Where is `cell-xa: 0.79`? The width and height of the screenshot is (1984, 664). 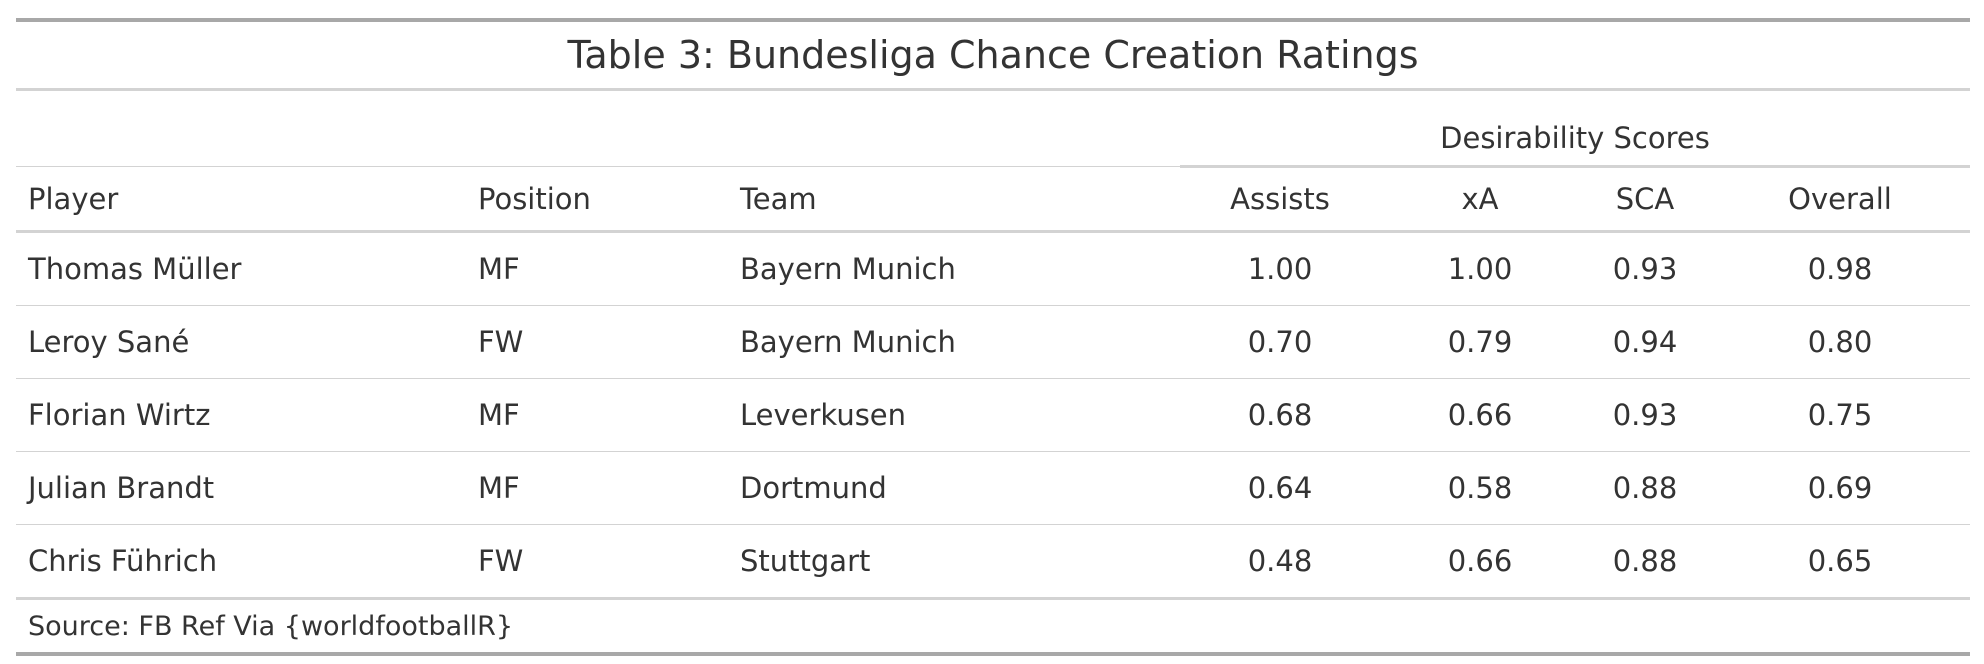 cell-xa: 0.79 is located at coordinates (1480, 342).